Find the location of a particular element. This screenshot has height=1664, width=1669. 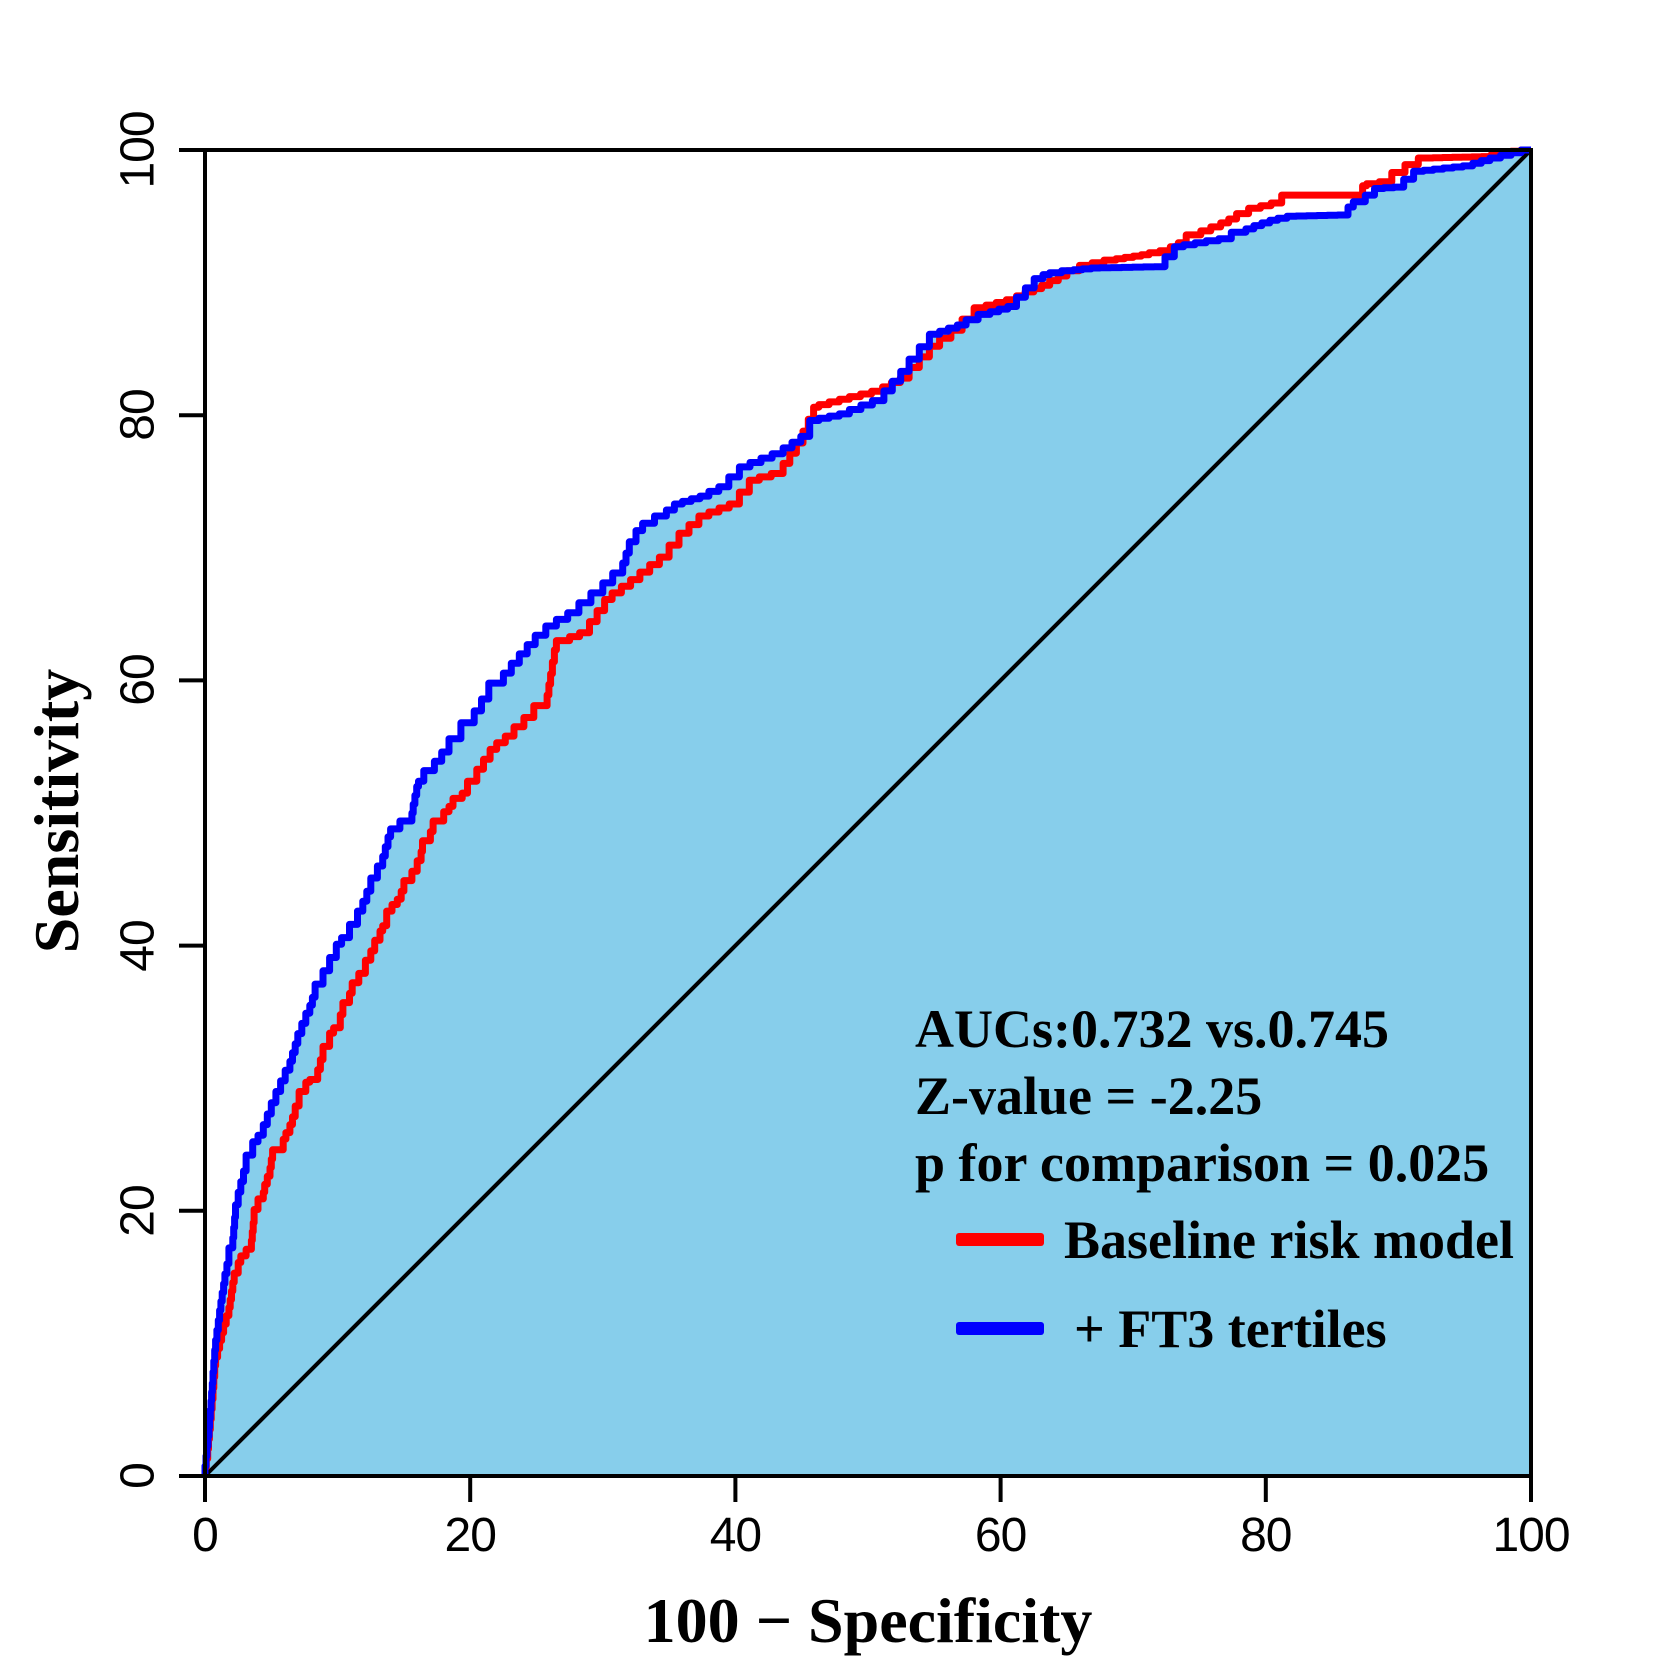

baseline-line-swatch is located at coordinates (1000, 1239).